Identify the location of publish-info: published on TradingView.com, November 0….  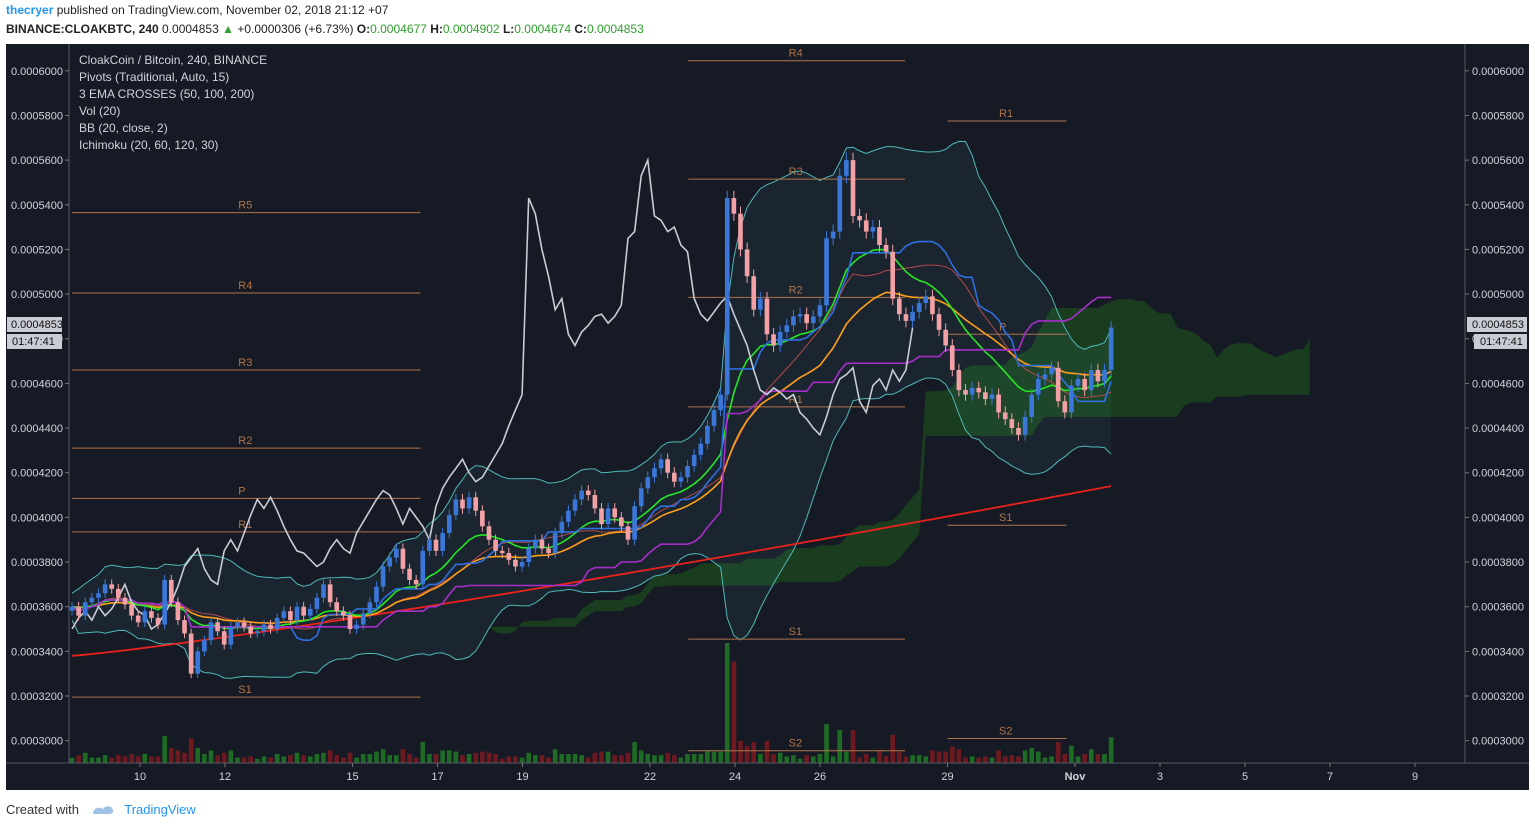
(222, 10).